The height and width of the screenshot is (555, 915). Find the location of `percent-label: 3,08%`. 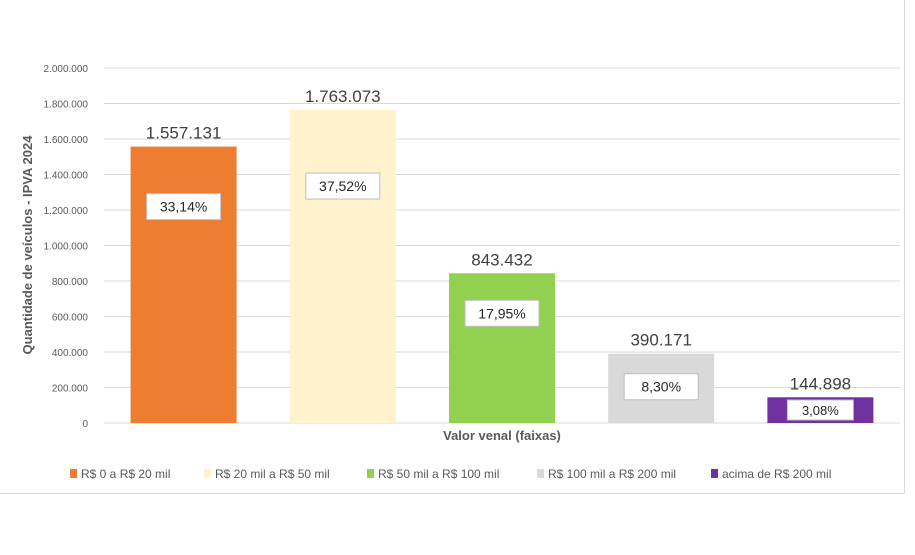

percent-label: 3,08% is located at coordinates (820, 410).